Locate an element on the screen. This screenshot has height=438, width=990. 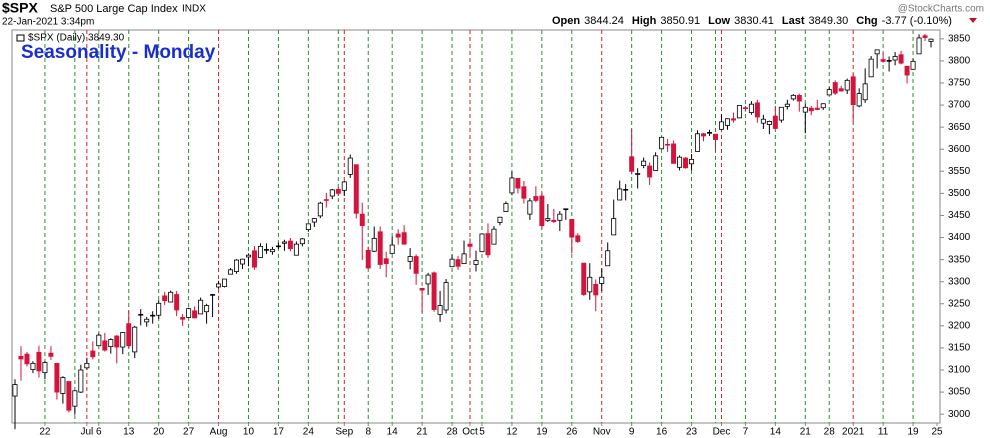
symbol: $SPX is located at coordinates (20, 8).